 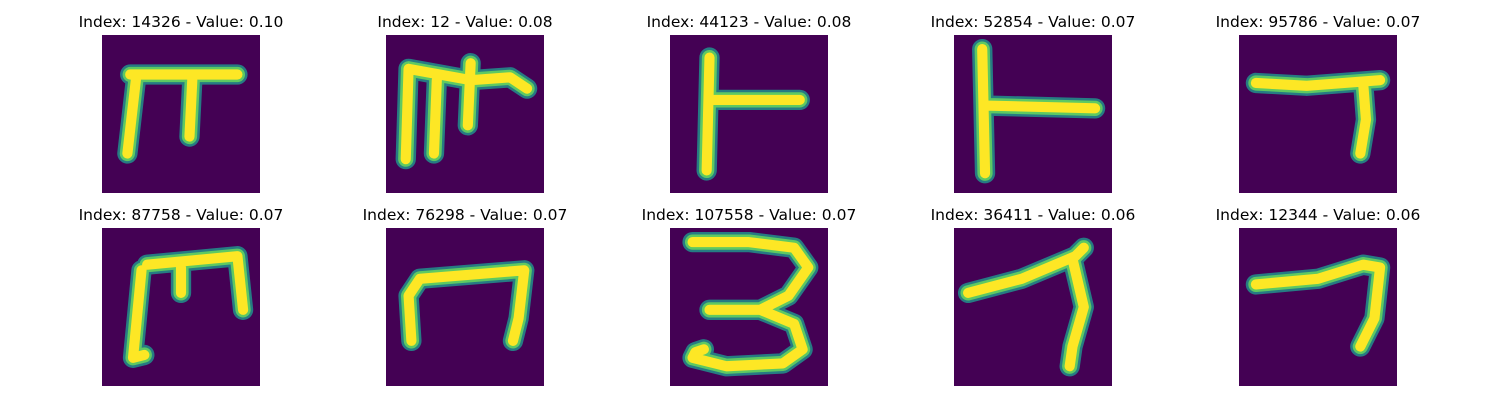 I want to click on panel-title: Index: 44123 - Value: 0.08, so click(x=749, y=22).